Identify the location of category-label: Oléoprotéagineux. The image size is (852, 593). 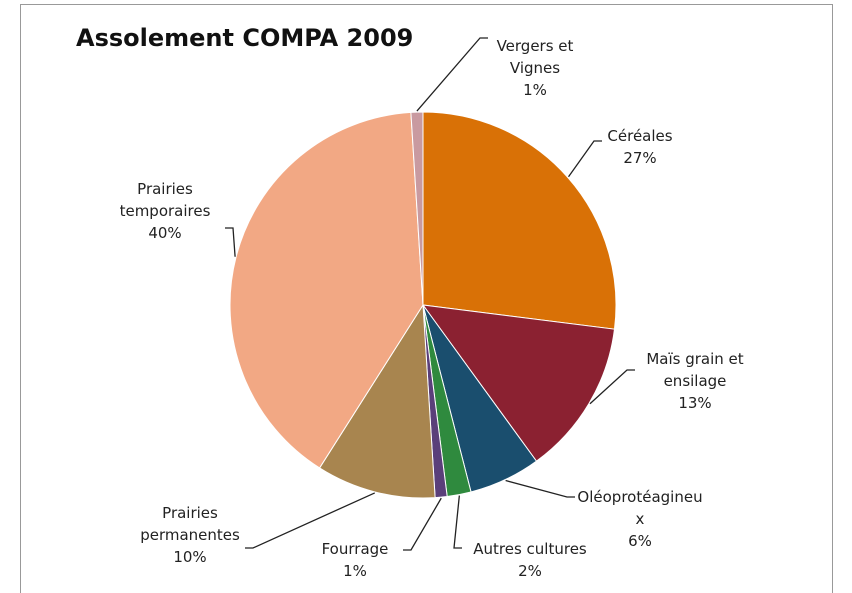
(640, 508).